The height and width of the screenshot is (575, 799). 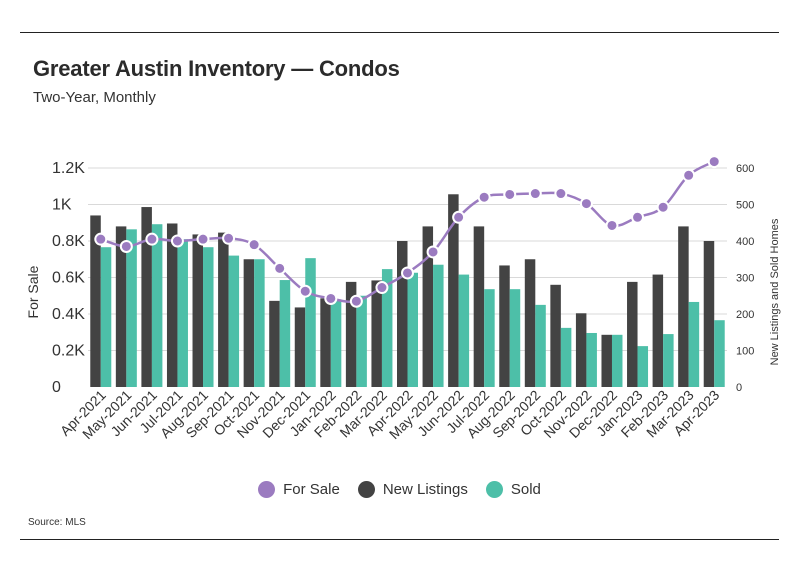 I want to click on y-tick-label: 0.6K, so click(x=68, y=278).